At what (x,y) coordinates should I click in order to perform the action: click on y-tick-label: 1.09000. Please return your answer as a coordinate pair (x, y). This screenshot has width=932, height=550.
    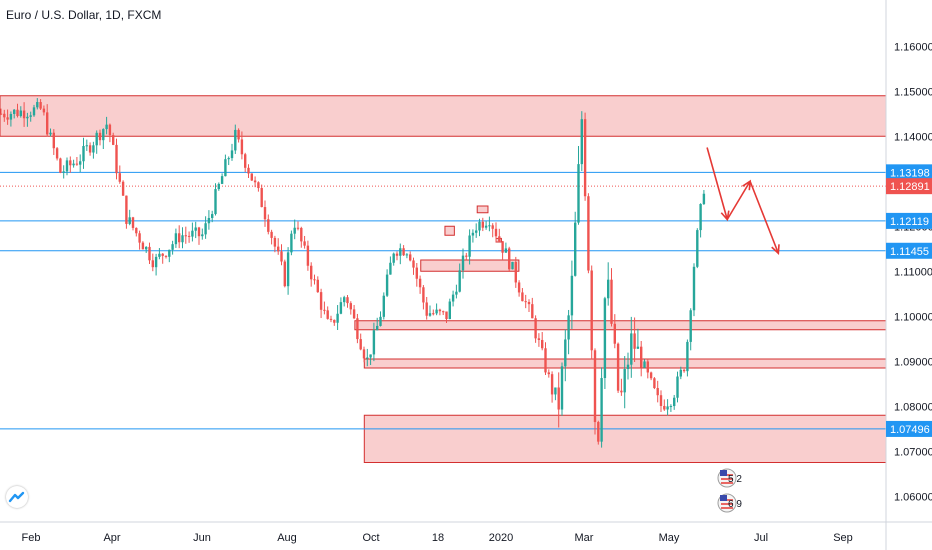
    Looking at the image, I should click on (913, 362).